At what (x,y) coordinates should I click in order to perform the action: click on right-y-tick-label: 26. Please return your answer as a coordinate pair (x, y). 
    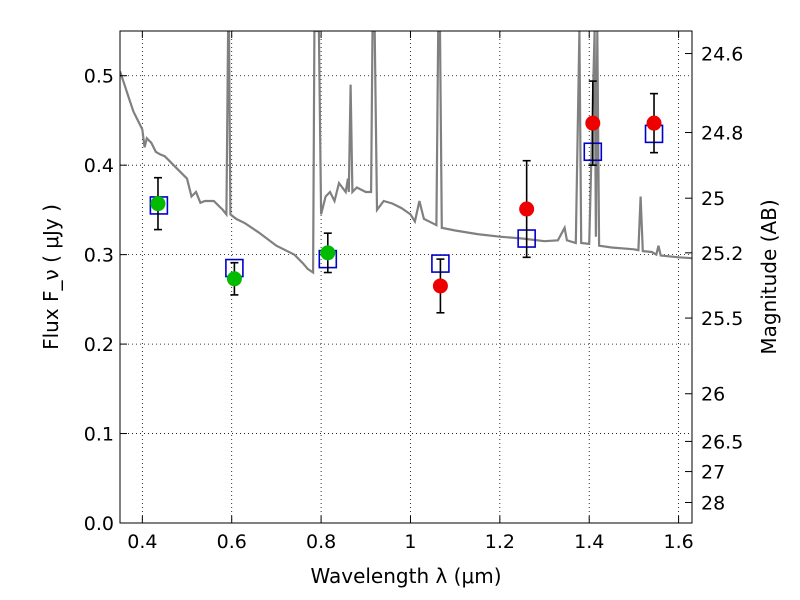
    Looking at the image, I should click on (713, 395).